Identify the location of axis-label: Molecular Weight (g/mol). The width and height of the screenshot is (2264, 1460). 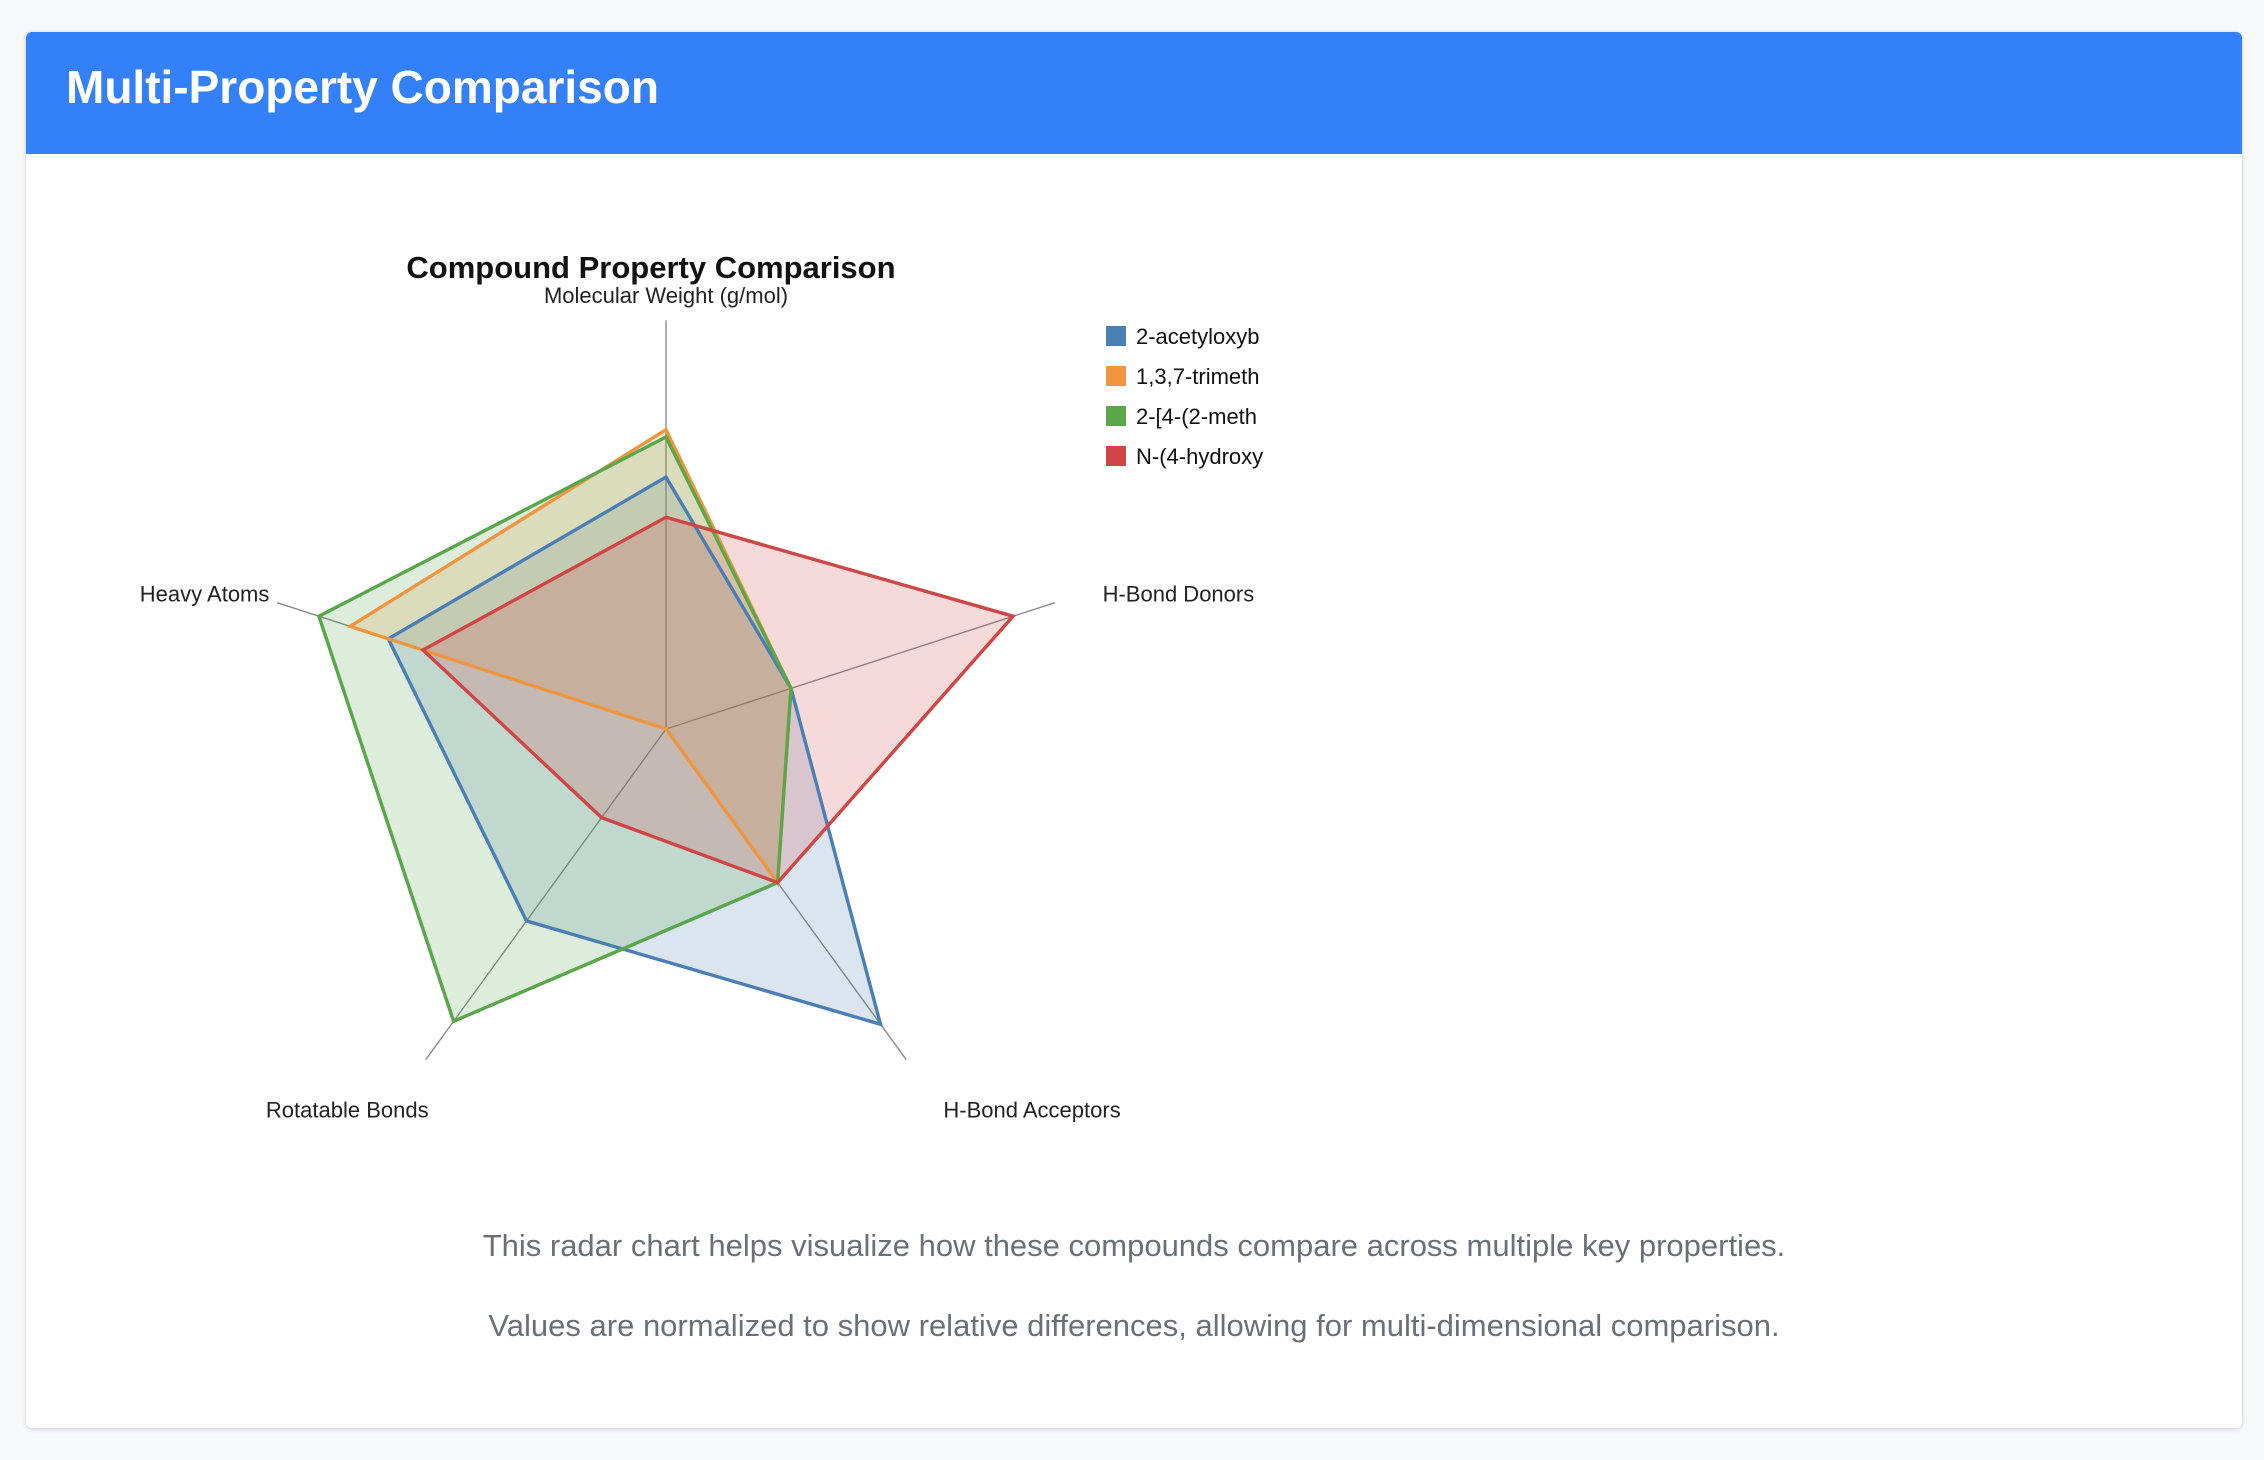
(666, 295).